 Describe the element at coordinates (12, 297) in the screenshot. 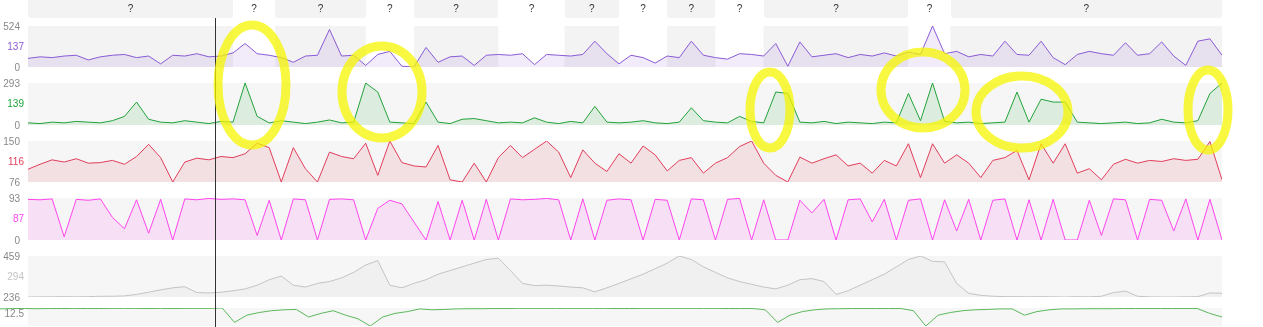

I see `y-tick-label: 236` at that location.